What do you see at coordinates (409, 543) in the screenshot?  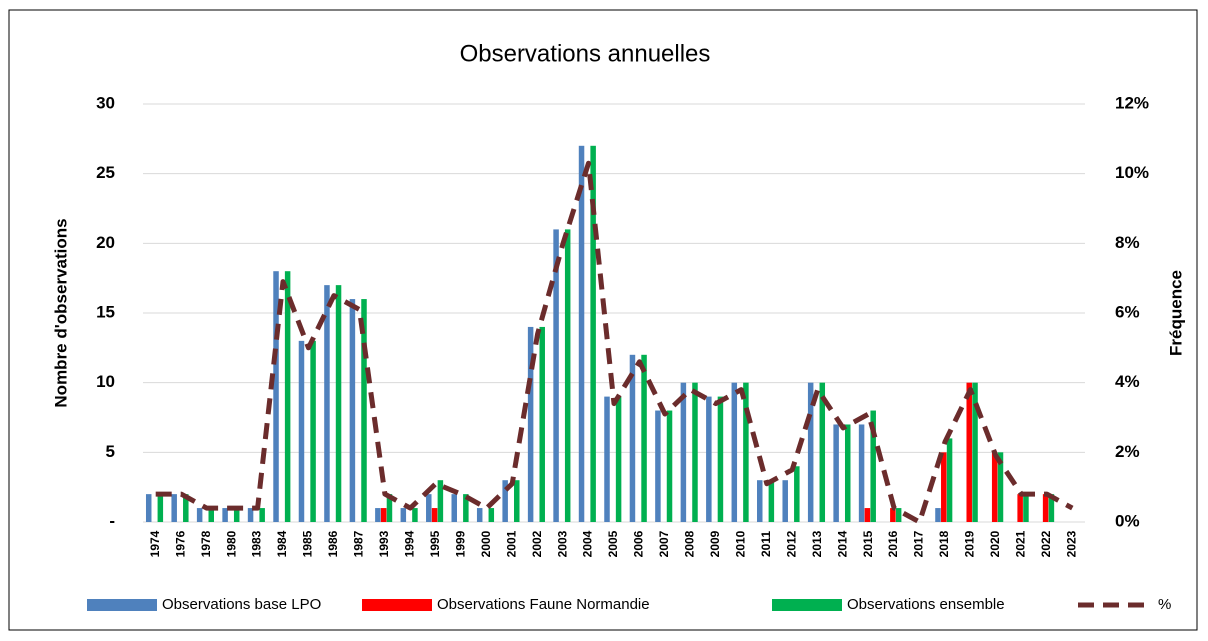 I see `x-tick-label: 1994` at bounding box center [409, 543].